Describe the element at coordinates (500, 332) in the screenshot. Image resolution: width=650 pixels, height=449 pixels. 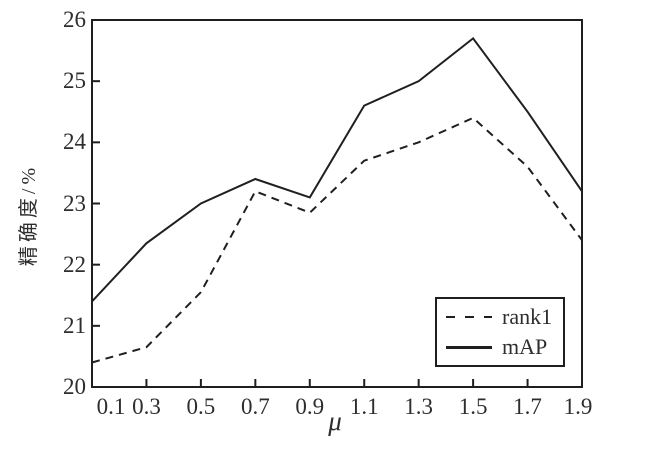
I see `legend: rank1 mAP` at that location.